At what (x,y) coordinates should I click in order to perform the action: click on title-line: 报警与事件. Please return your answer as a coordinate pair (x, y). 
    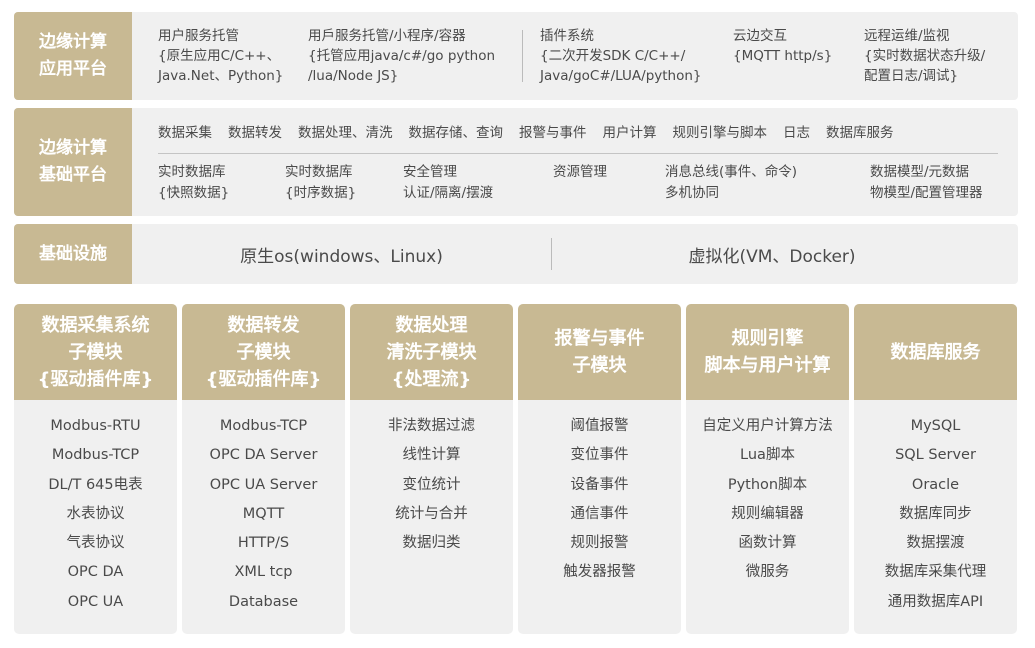
    Looking at the image, I should click on (599, 338).